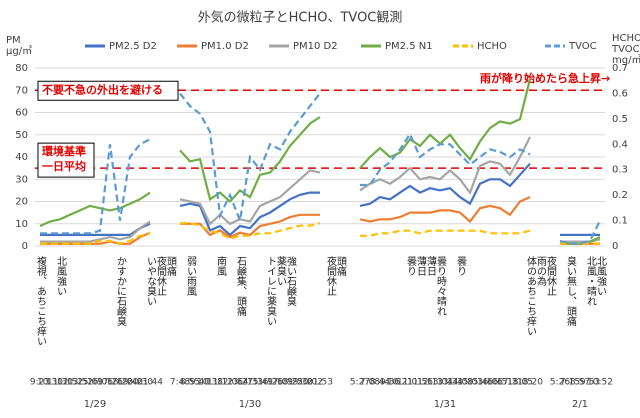 This screenshot has width=640, height=418. I want to click on y2-tick-label: 0.3, so click(620, 170).